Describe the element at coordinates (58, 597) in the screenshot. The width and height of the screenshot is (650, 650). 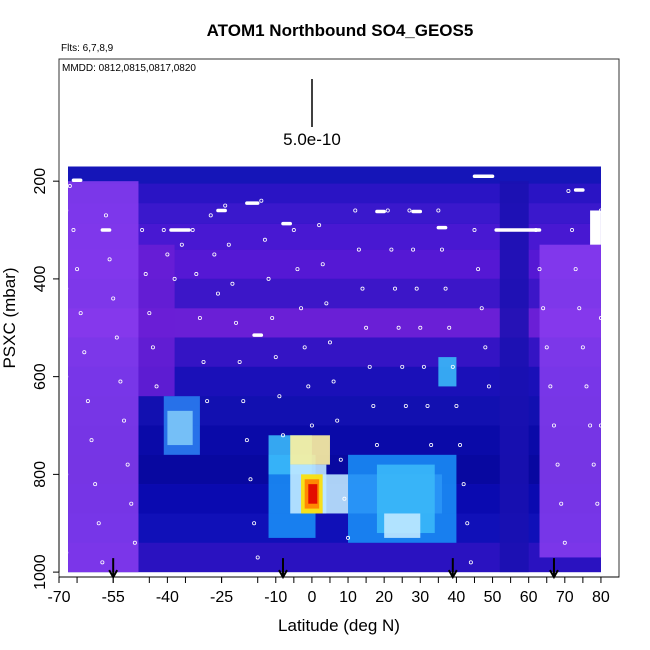
I see `x-tick-label: -70` at that location.